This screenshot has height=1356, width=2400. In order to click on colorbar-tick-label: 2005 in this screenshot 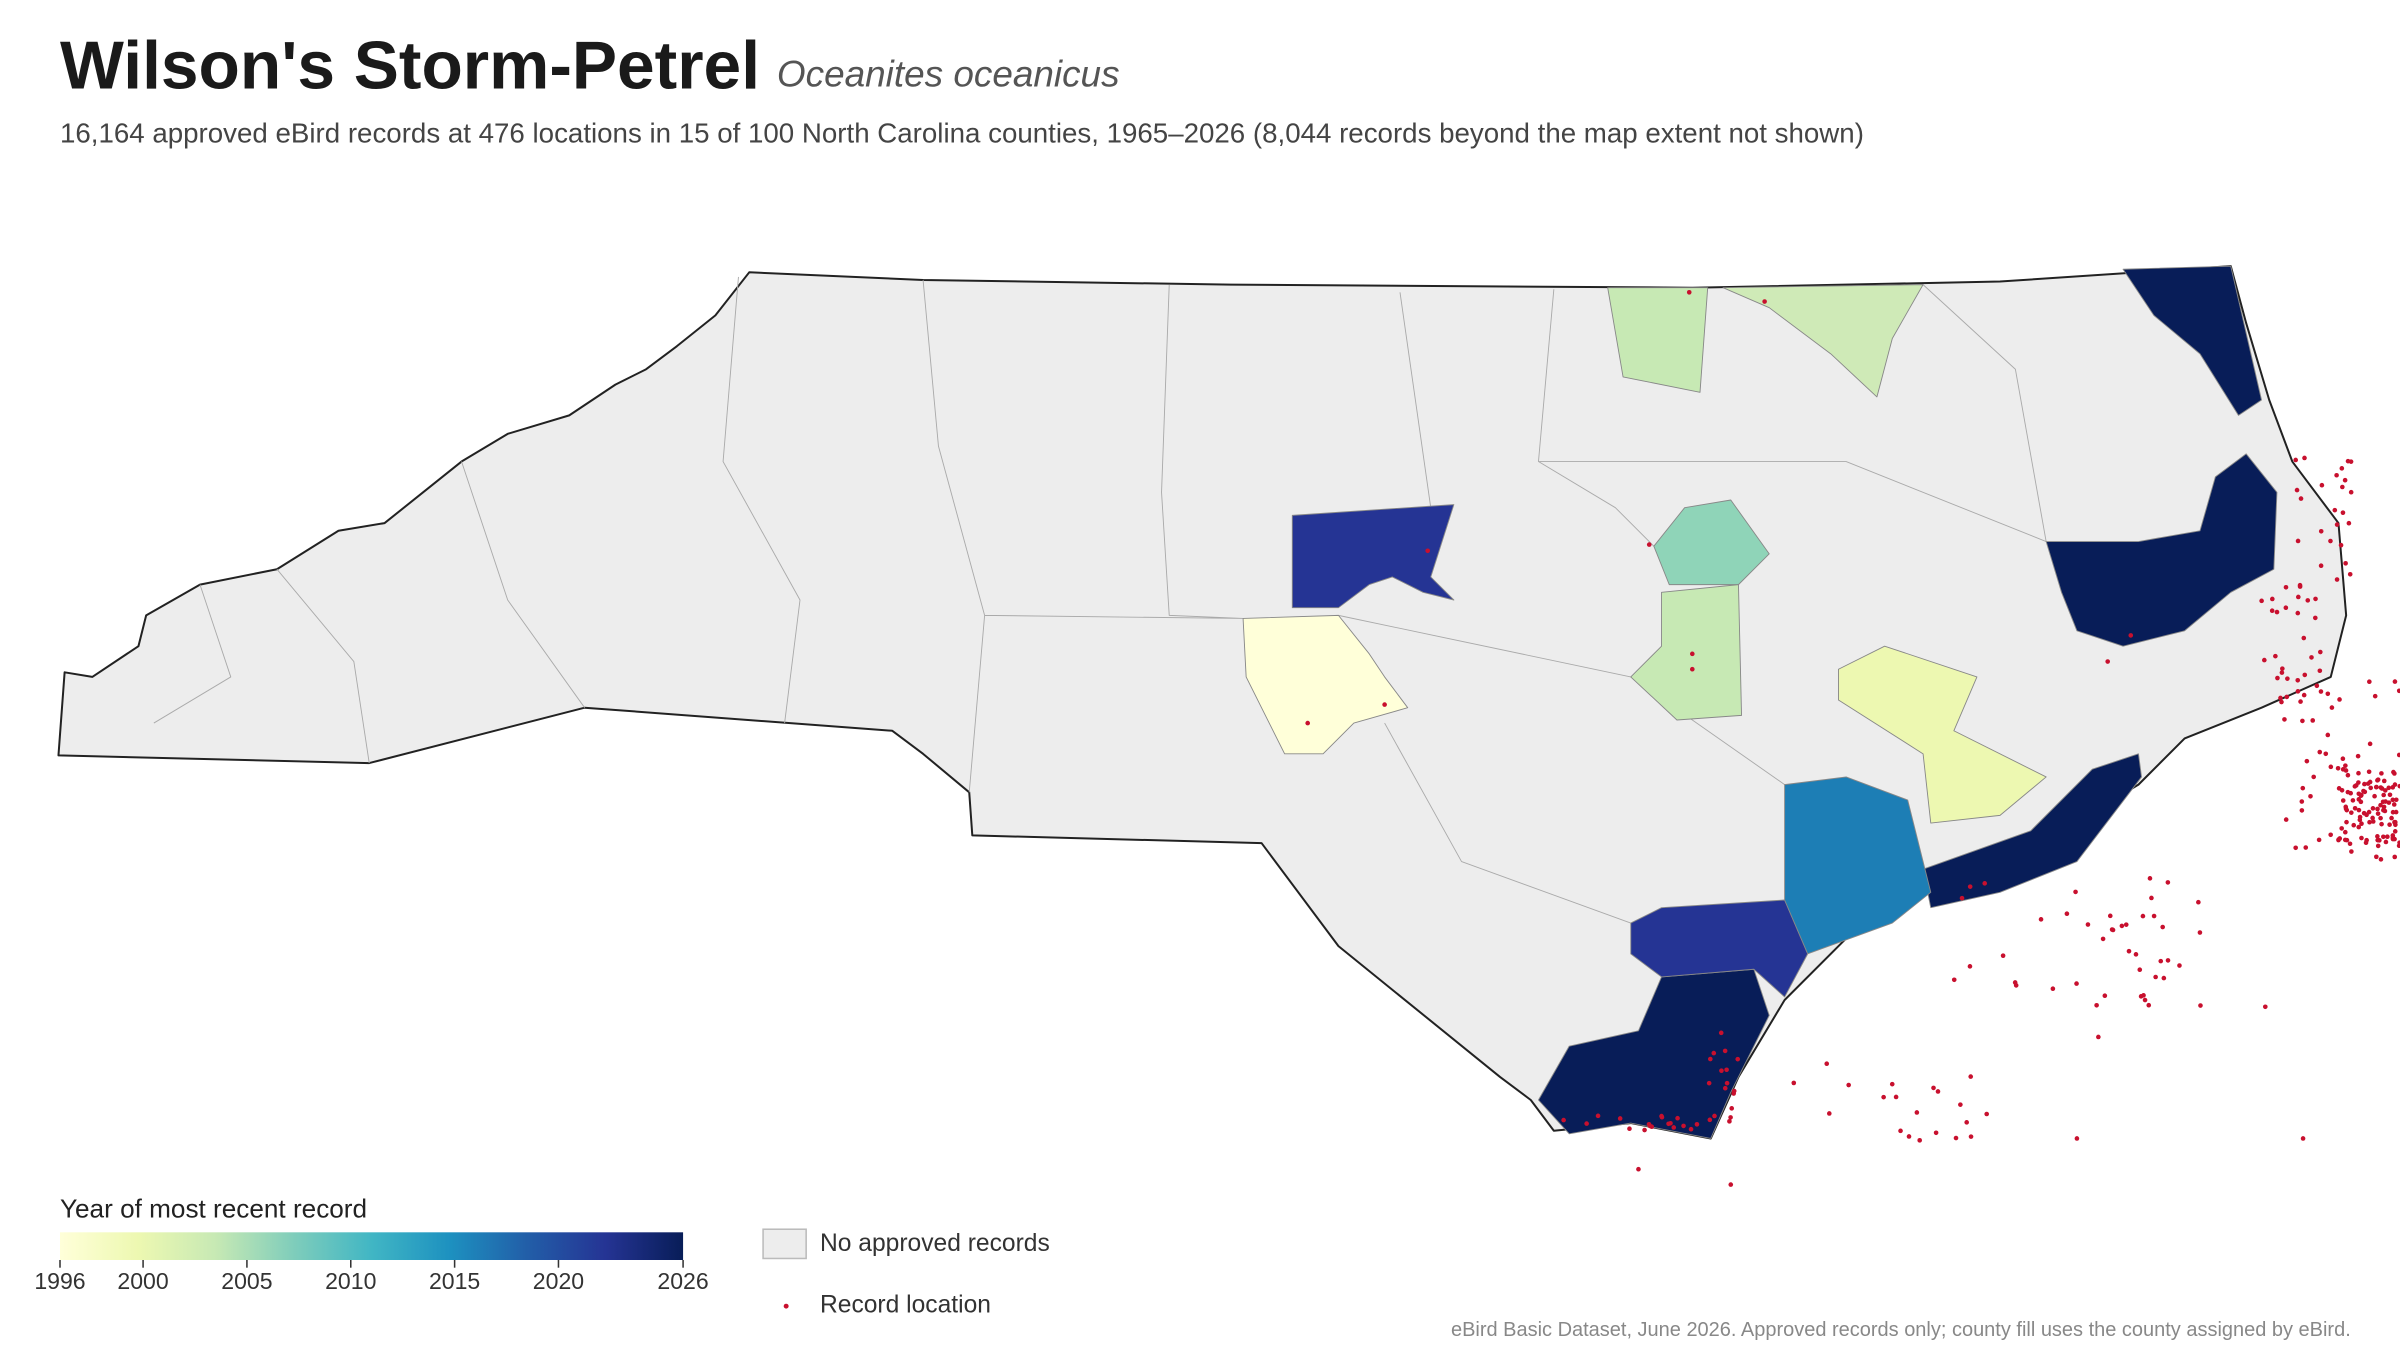, I will do `click(246, 1281)`.